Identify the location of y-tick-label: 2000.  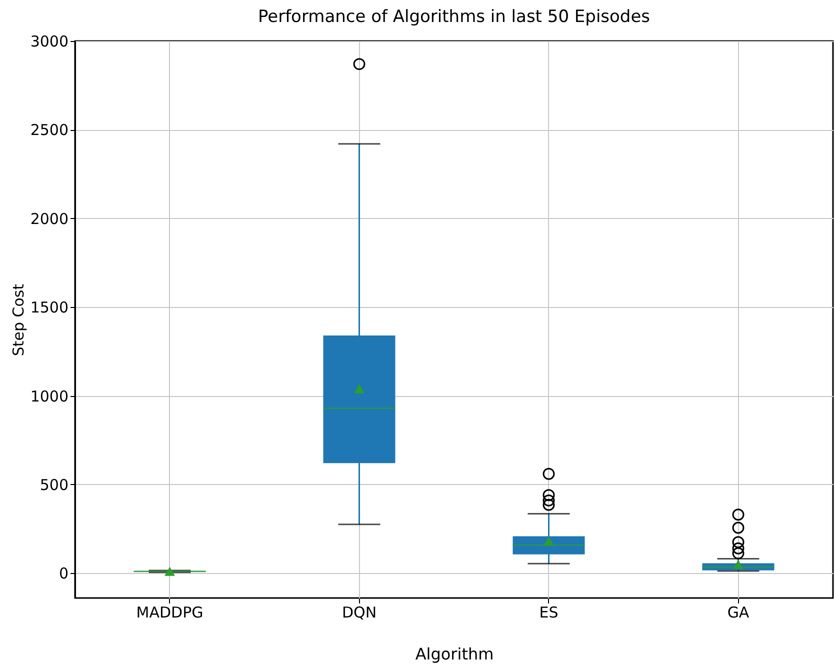
(49, 219).